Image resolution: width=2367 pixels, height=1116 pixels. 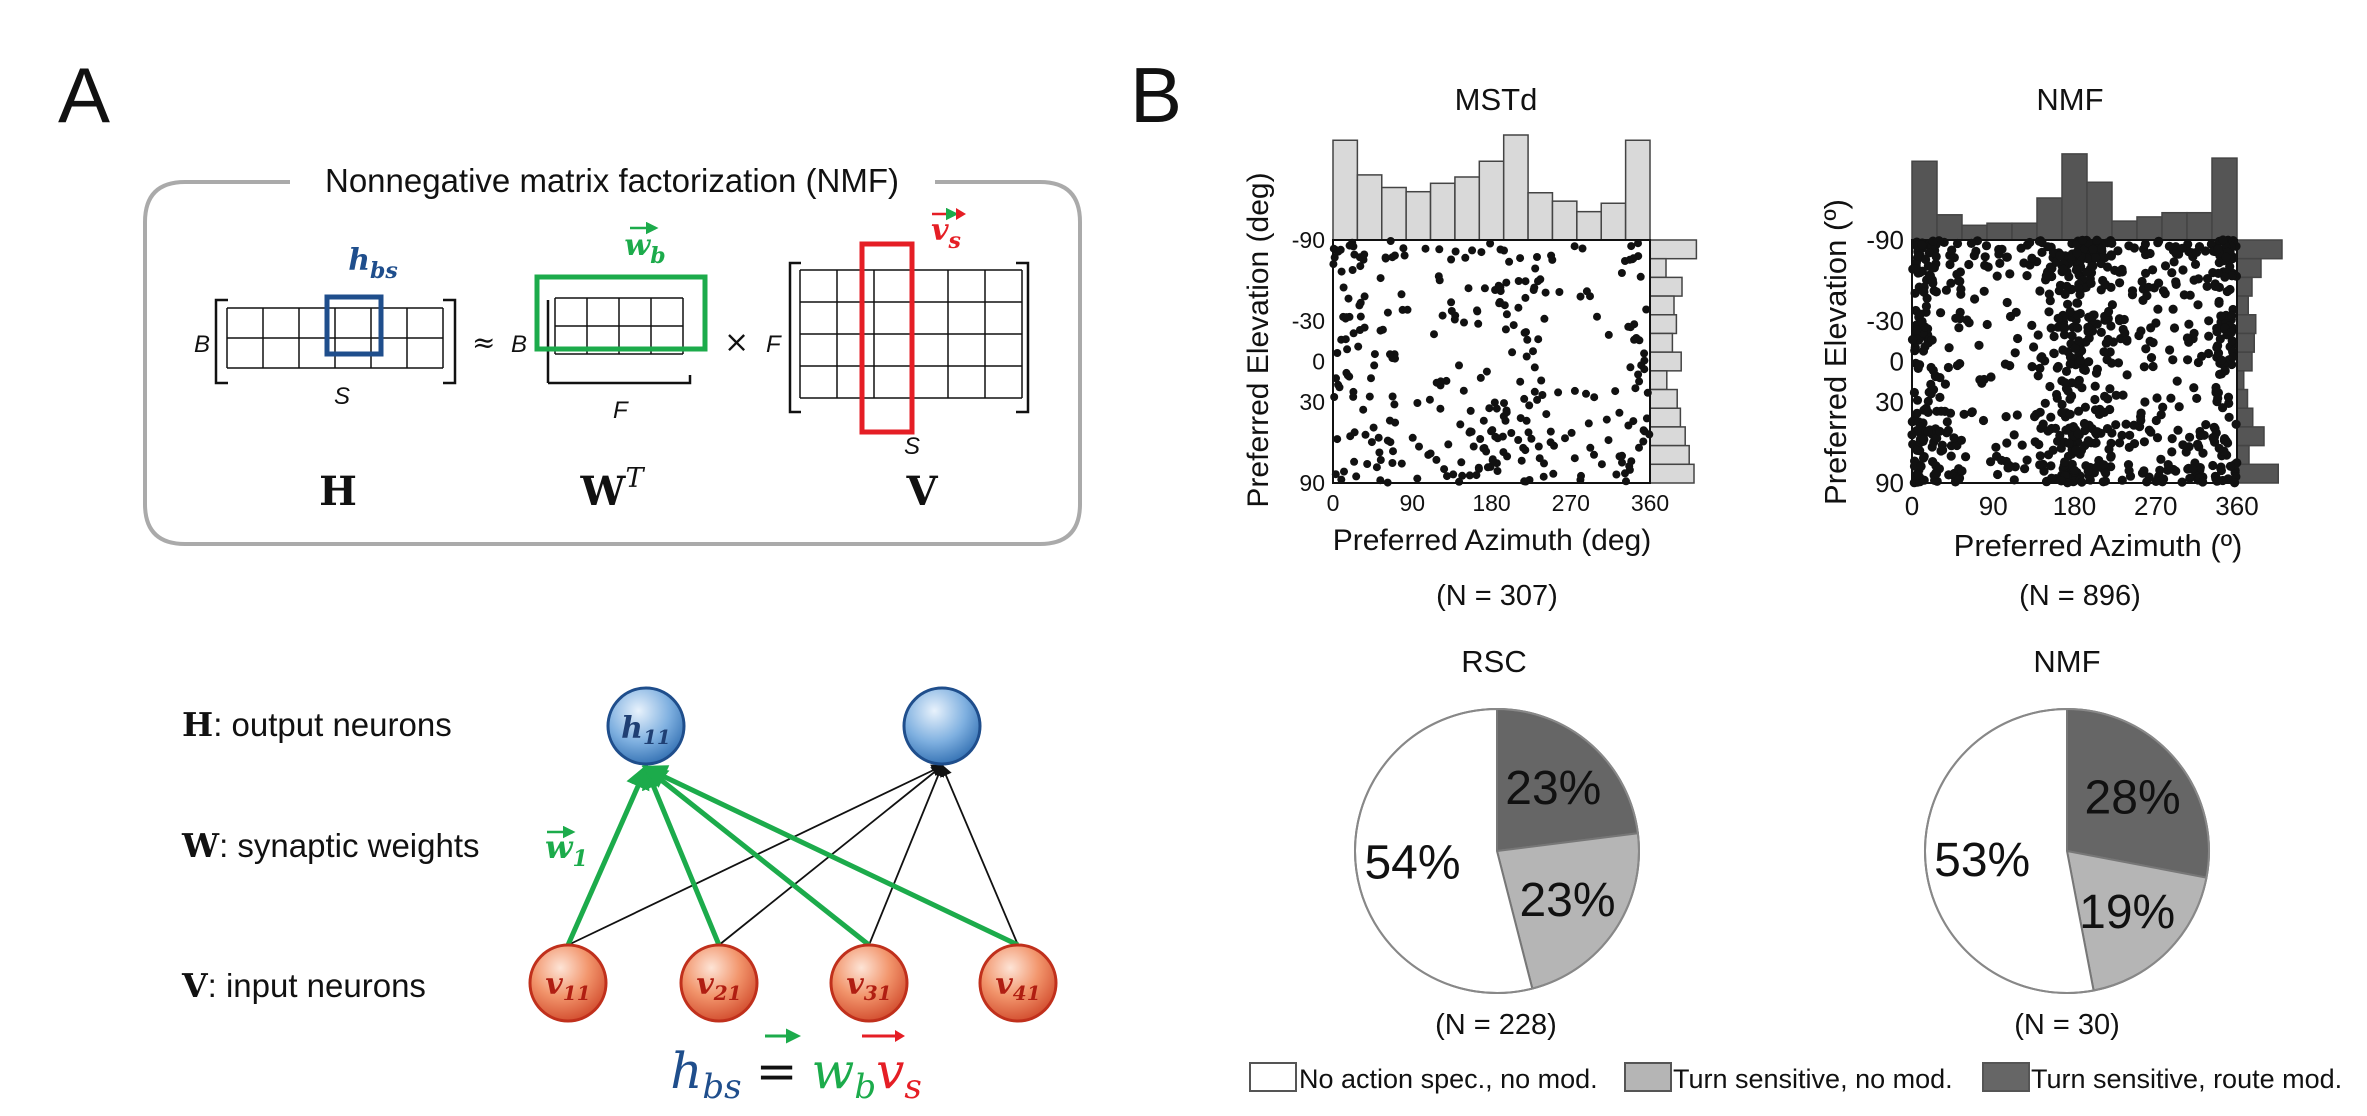 What do you see at coordinates (961, 214) in the screenshot?
I see `vs-vector-arrowhead` at bounding box center [961, 214].